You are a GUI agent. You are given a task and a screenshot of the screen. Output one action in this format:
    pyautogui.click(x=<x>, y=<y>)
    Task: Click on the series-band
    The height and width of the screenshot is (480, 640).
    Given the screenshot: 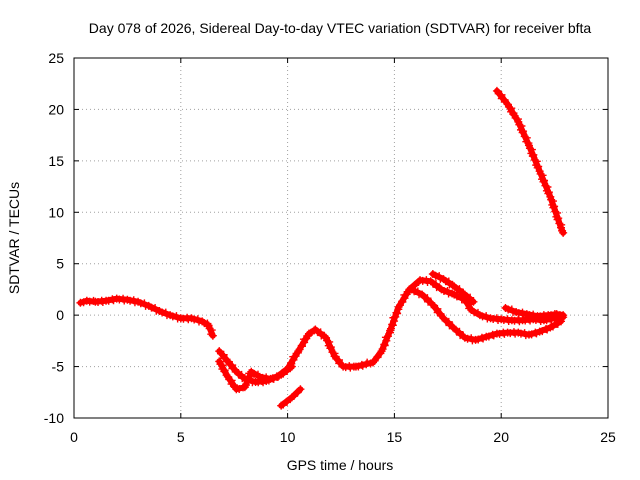 What is the action you would take?
    pyautogui.click(x=146, y=317)
    